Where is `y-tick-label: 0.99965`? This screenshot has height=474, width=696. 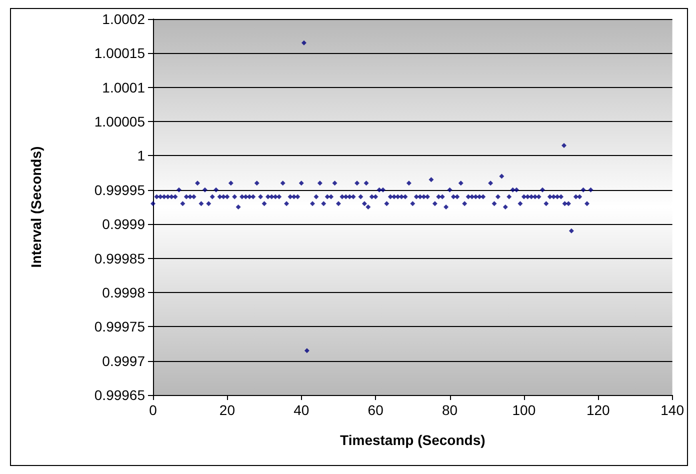
y-tick-label: 0.99965 is located at coordinates (120, 395).